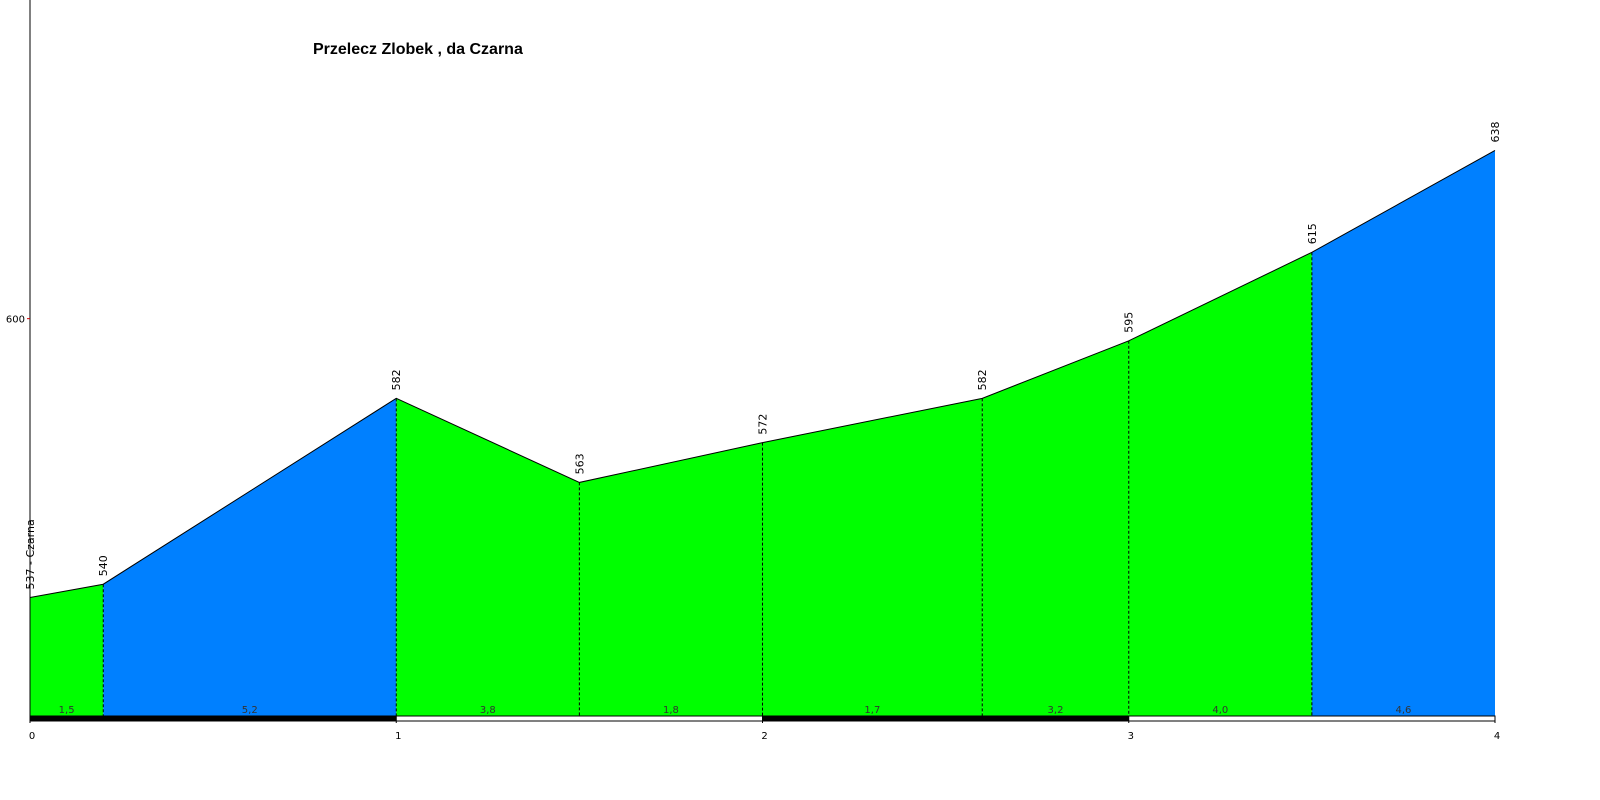 Image resolution: width=1600 pixels, height=800 pixels. Describe the element at coordinates (872, 710) in the screenshot. I see `gradient-label: 1,7` at that location.